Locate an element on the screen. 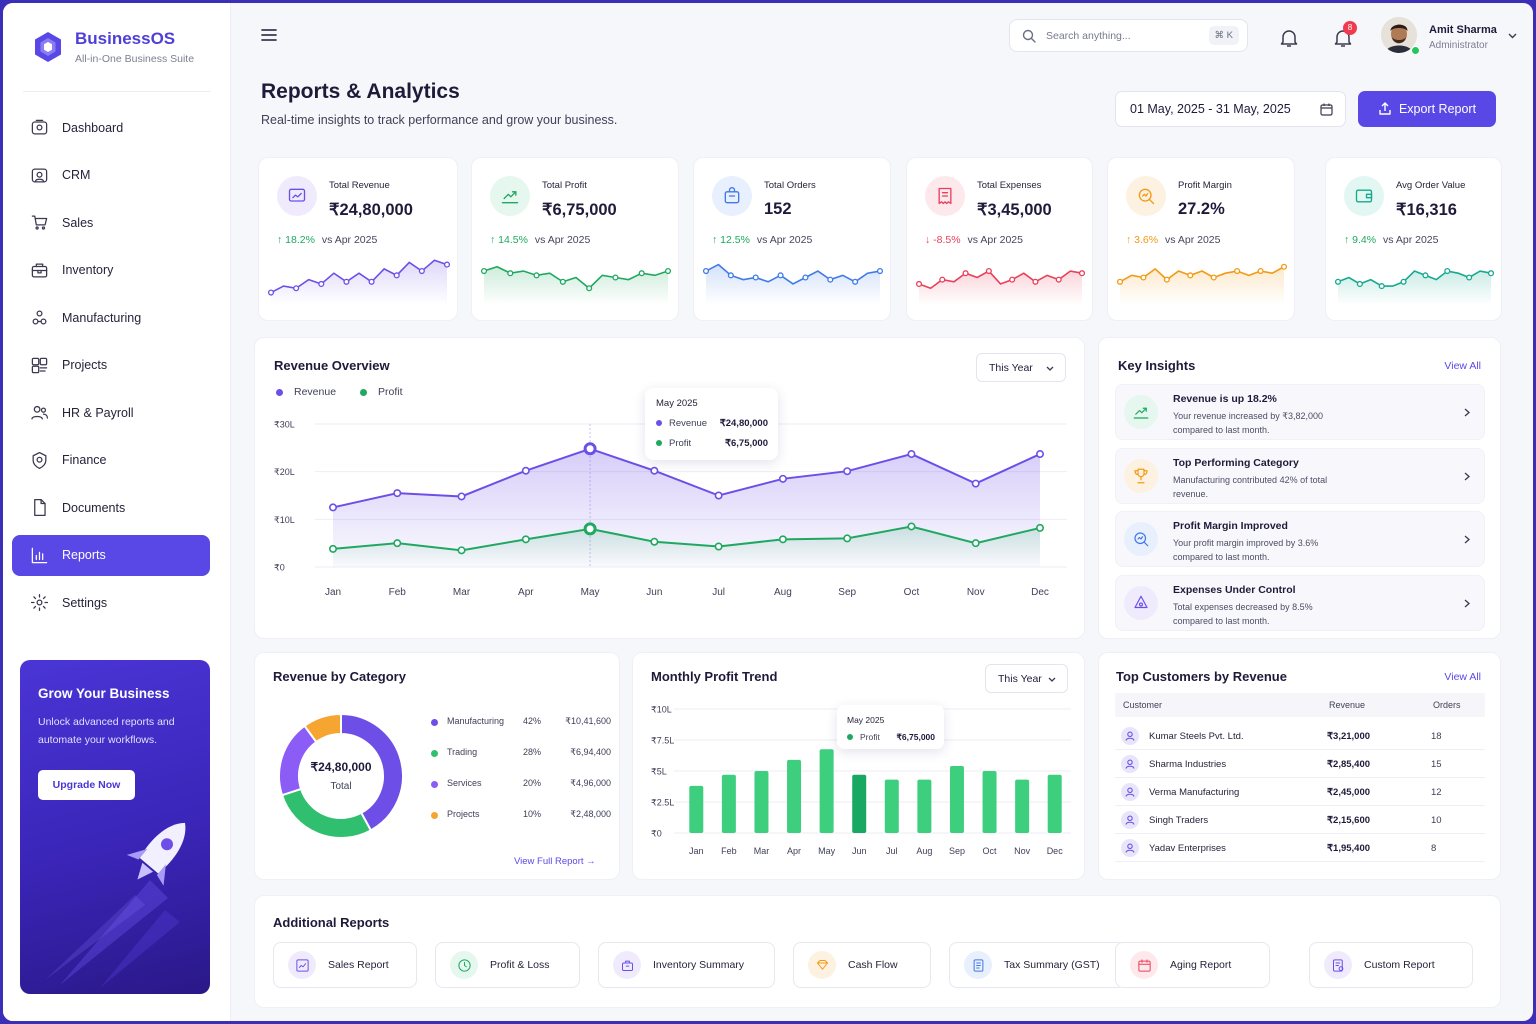 The image size is (1536, 1024). kpi-sparkline is located at coordinates (576, 285).